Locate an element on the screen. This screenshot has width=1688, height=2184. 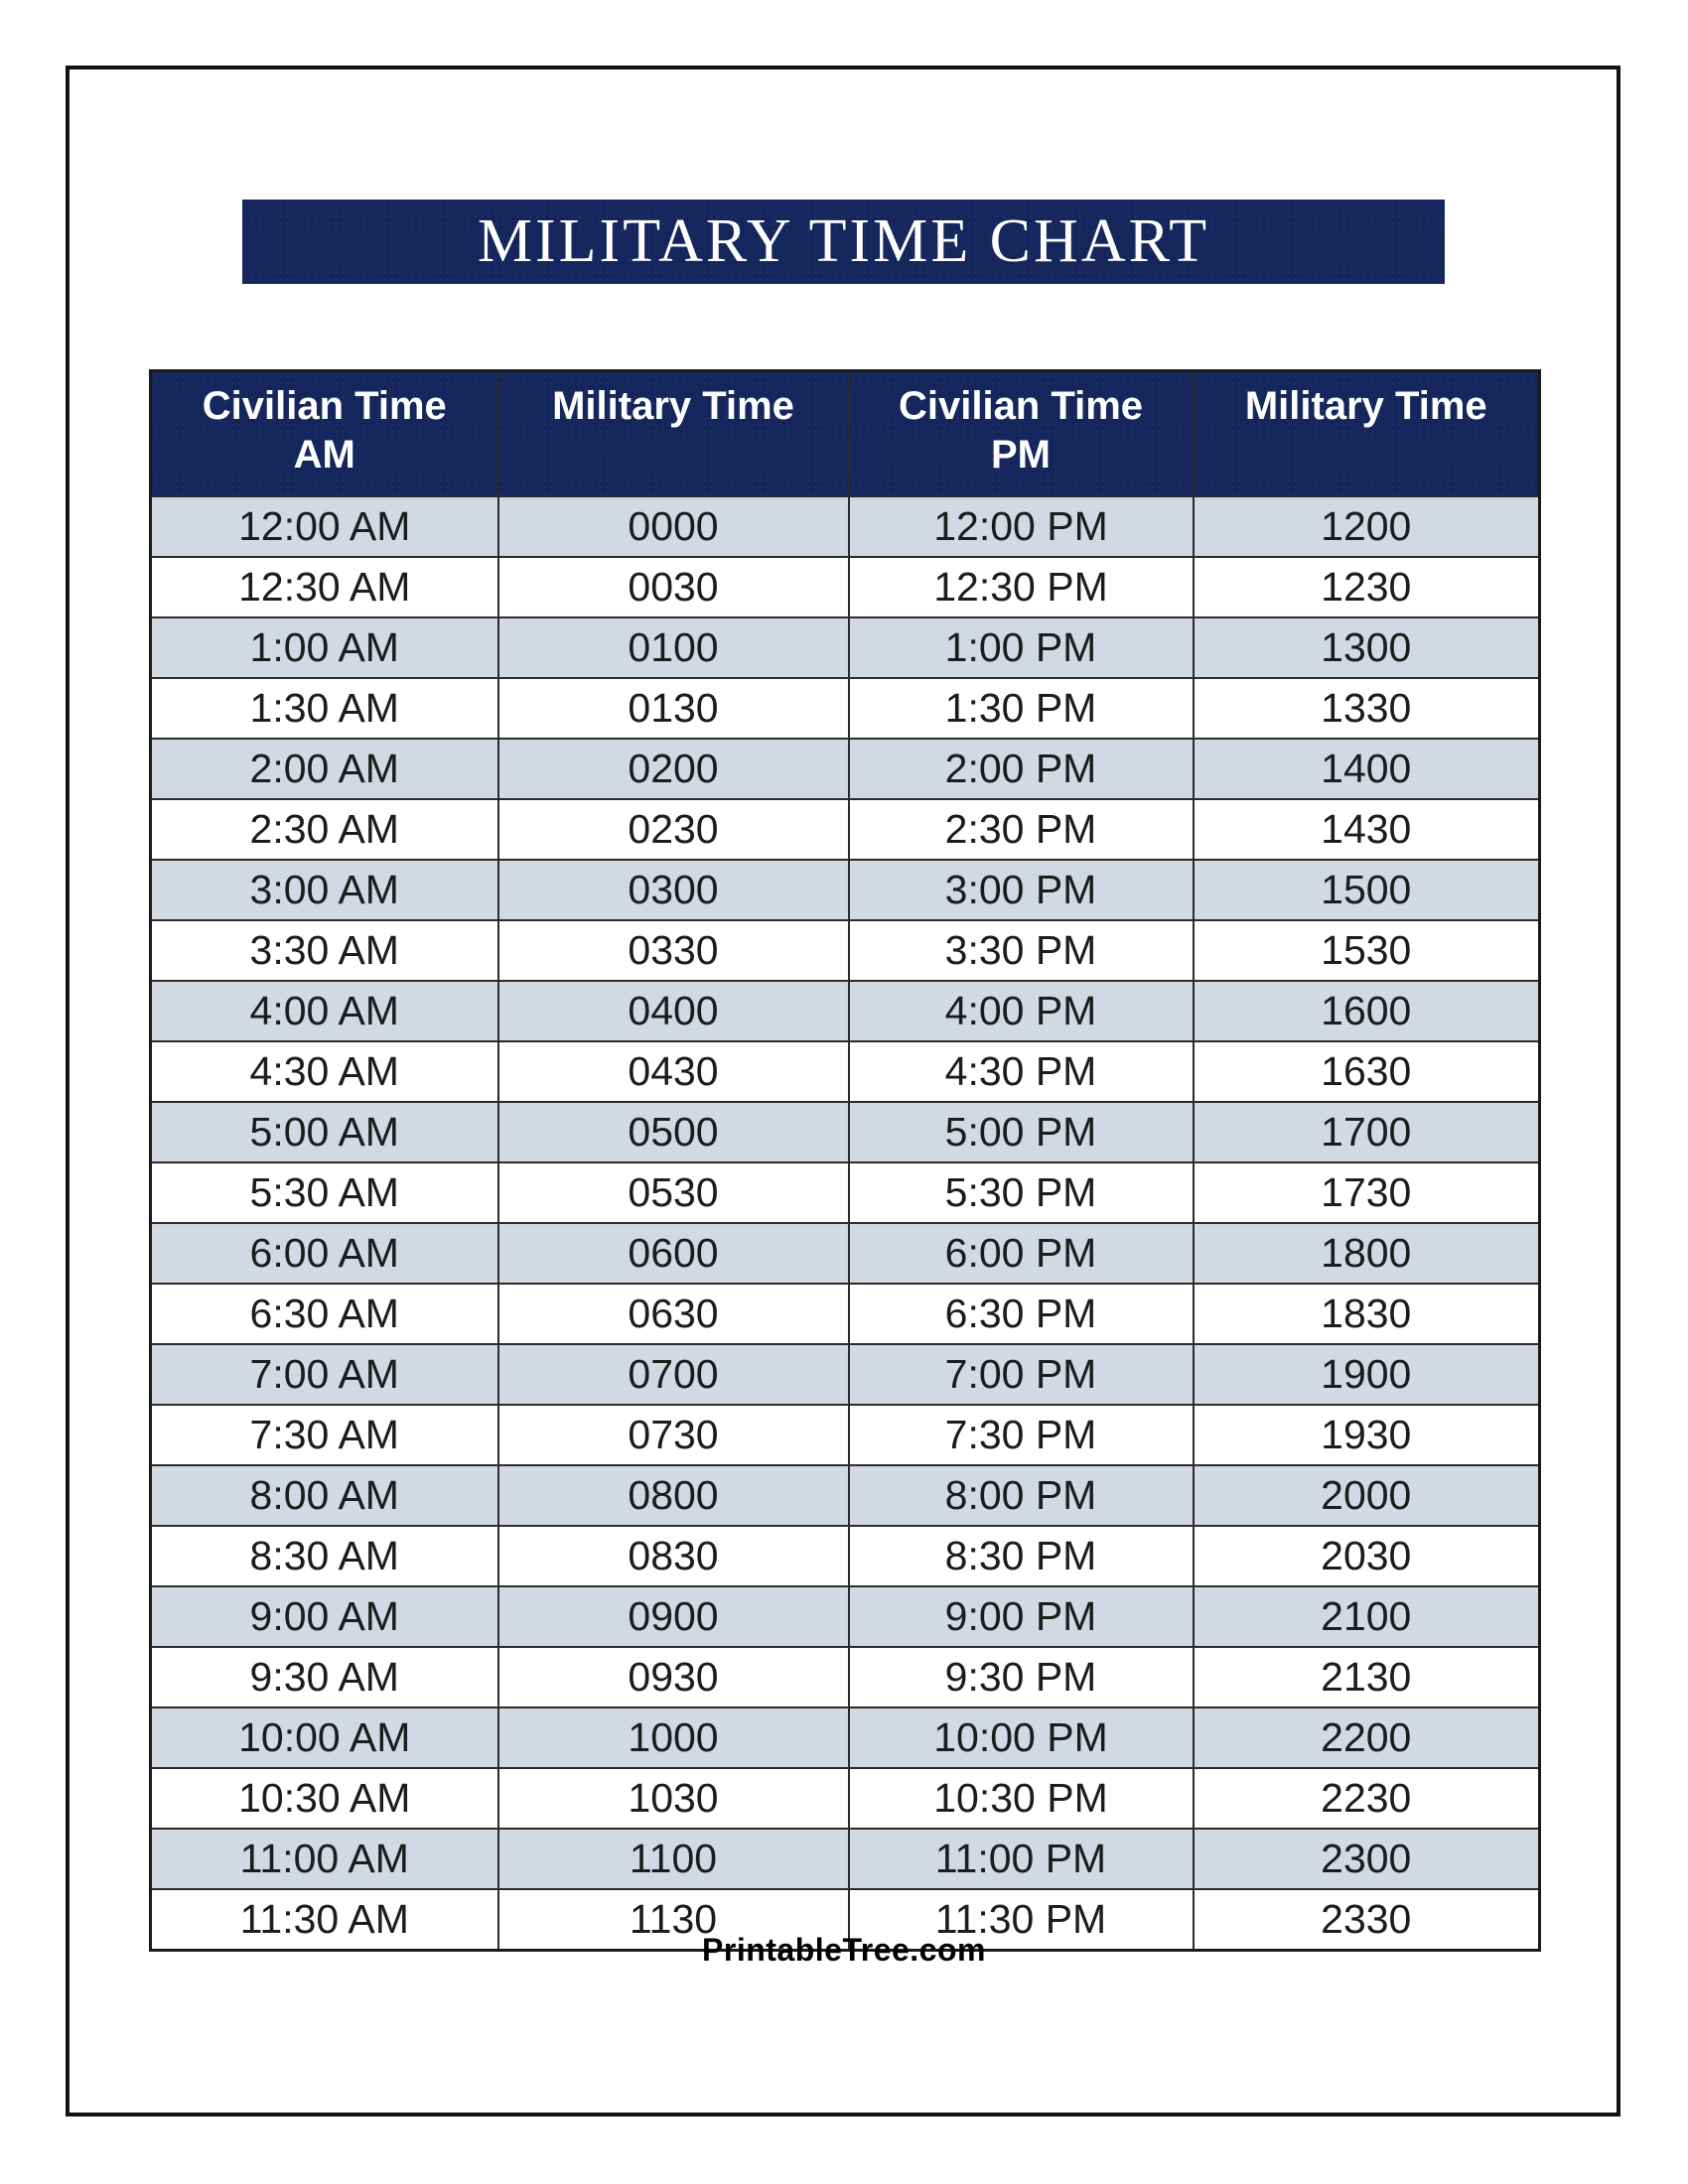
col-header-line2: PM is located at coordinates (1021, 455).